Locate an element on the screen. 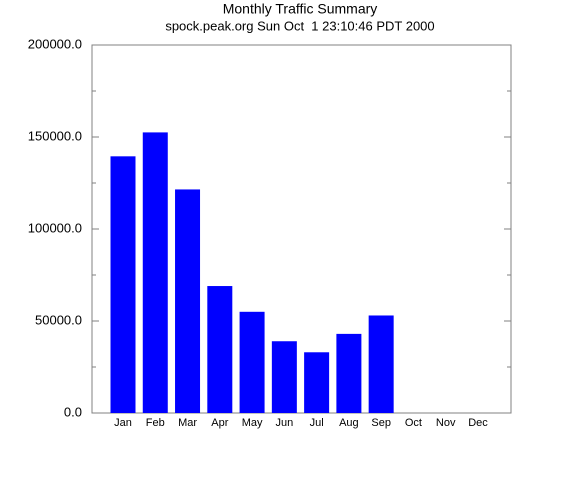 This screenshot has width=564, height=492. x-tick-label: Oct is located at coordinates (413, 423).